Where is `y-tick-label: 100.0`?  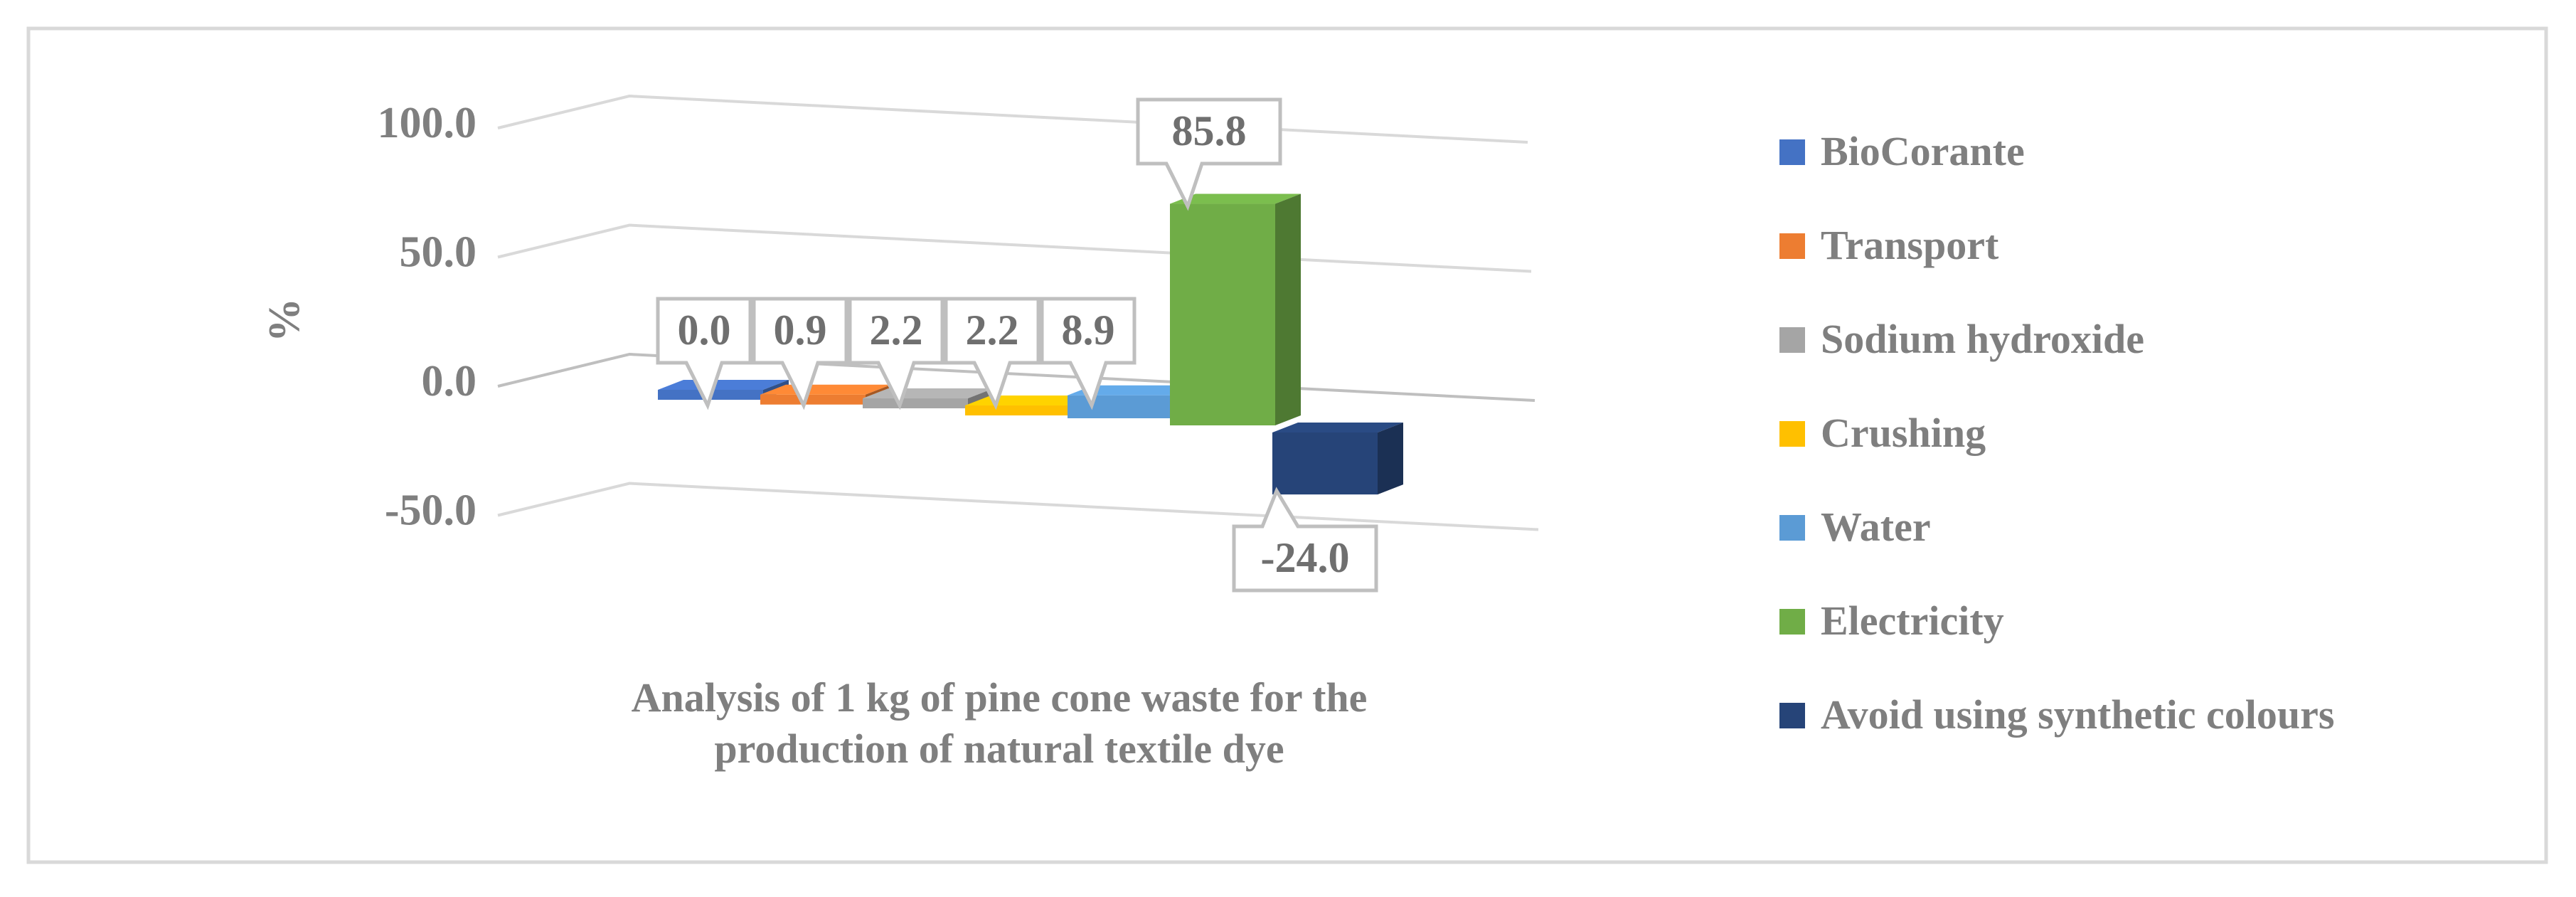
y-tick-label: 100.0 is located at coordinates (427, 123).